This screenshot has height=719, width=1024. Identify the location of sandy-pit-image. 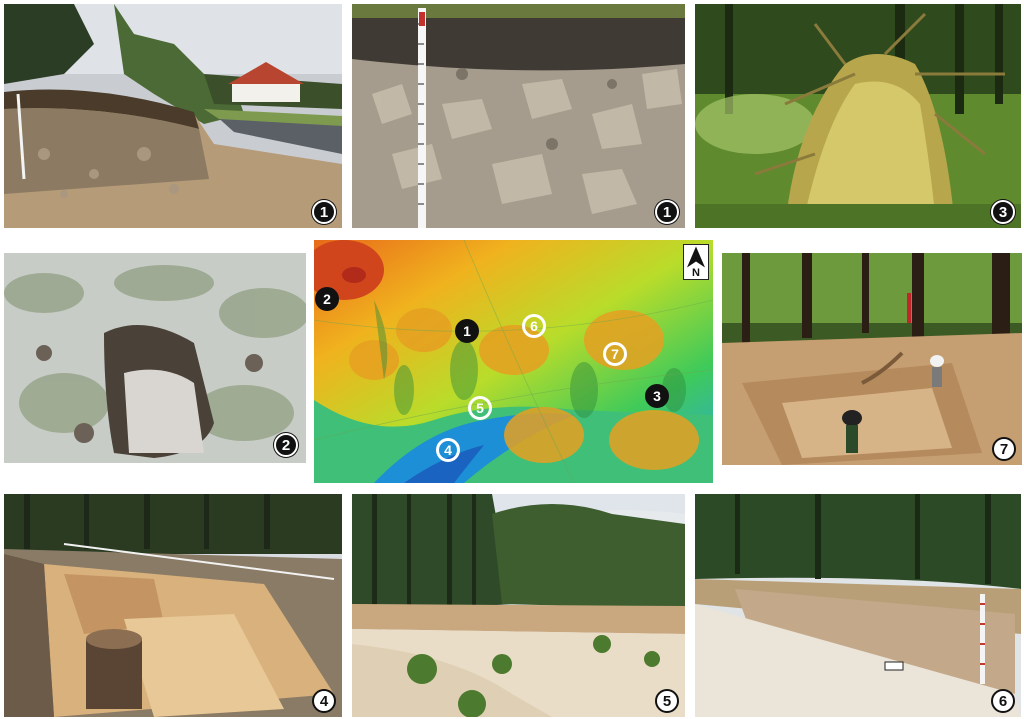
(155, 358).